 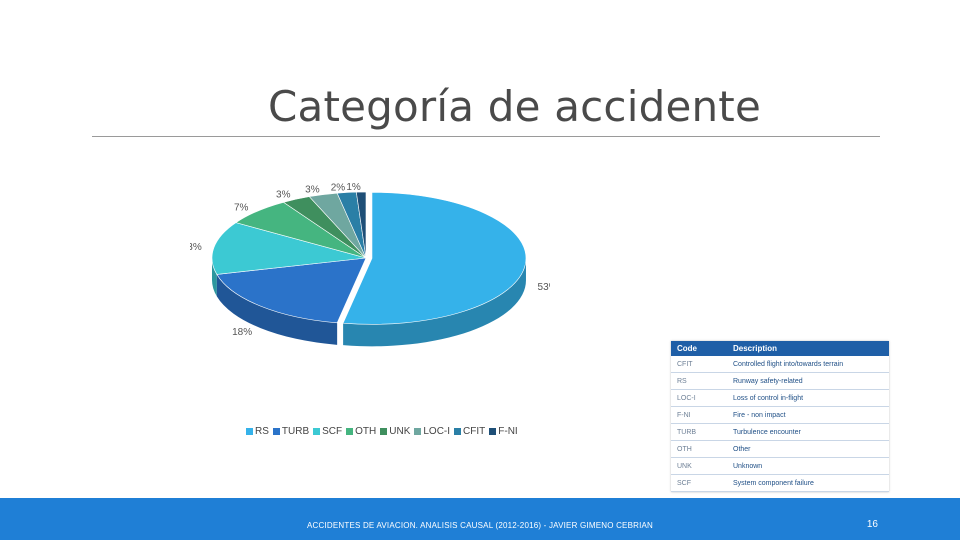 I want to click on table-row: RS Runway safety-related, so click(x=780, y=381).